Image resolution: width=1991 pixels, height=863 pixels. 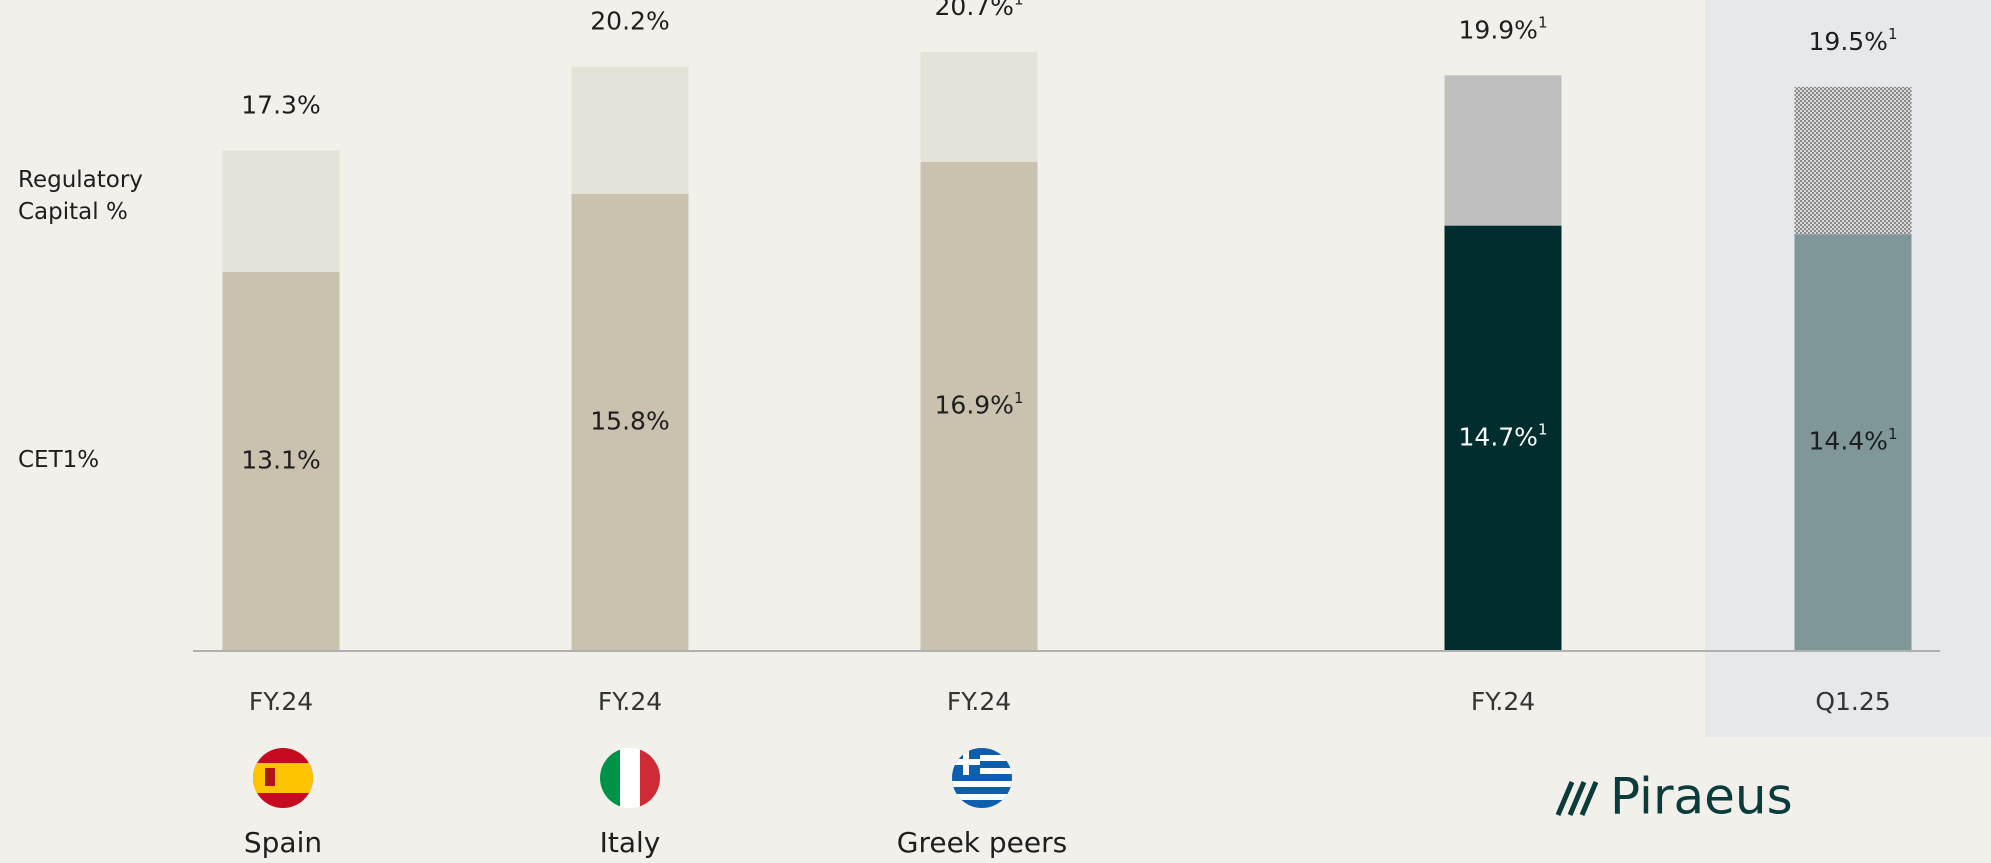 I want to click on group-label: Greek peers, so click(x=982, y=842).